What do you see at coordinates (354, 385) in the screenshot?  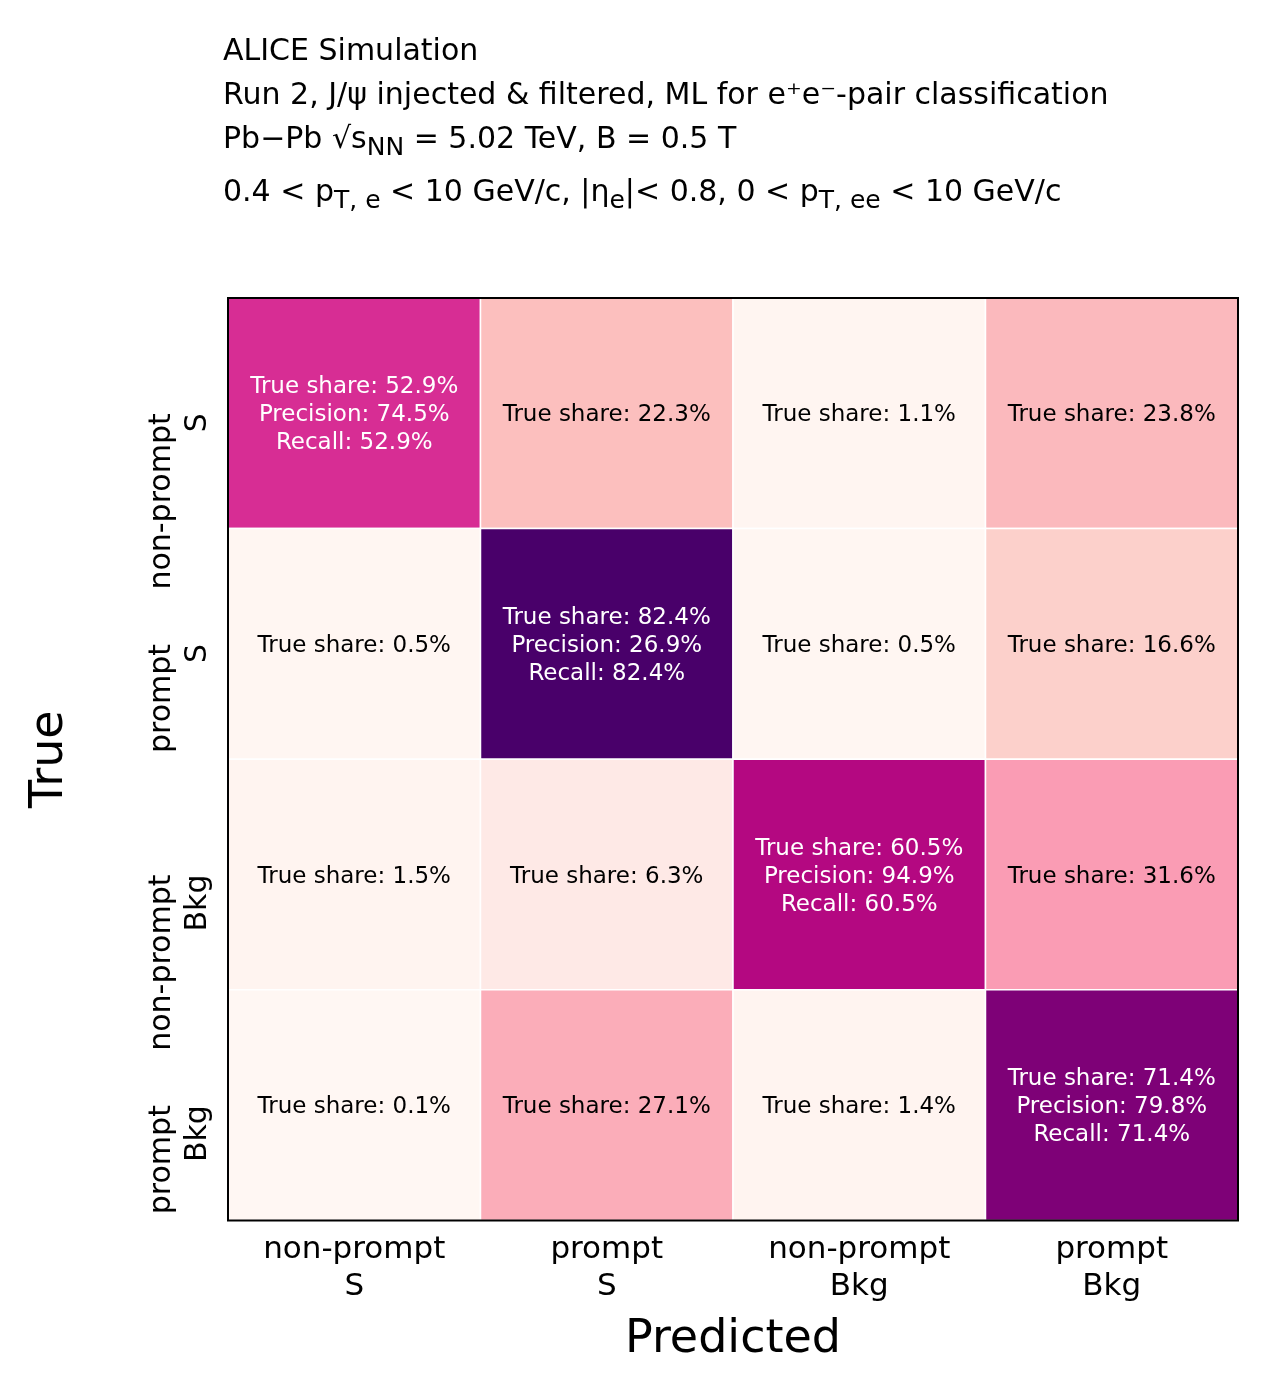 I see `data-label: True share: 52.9%` at bounding box center [354, 385].